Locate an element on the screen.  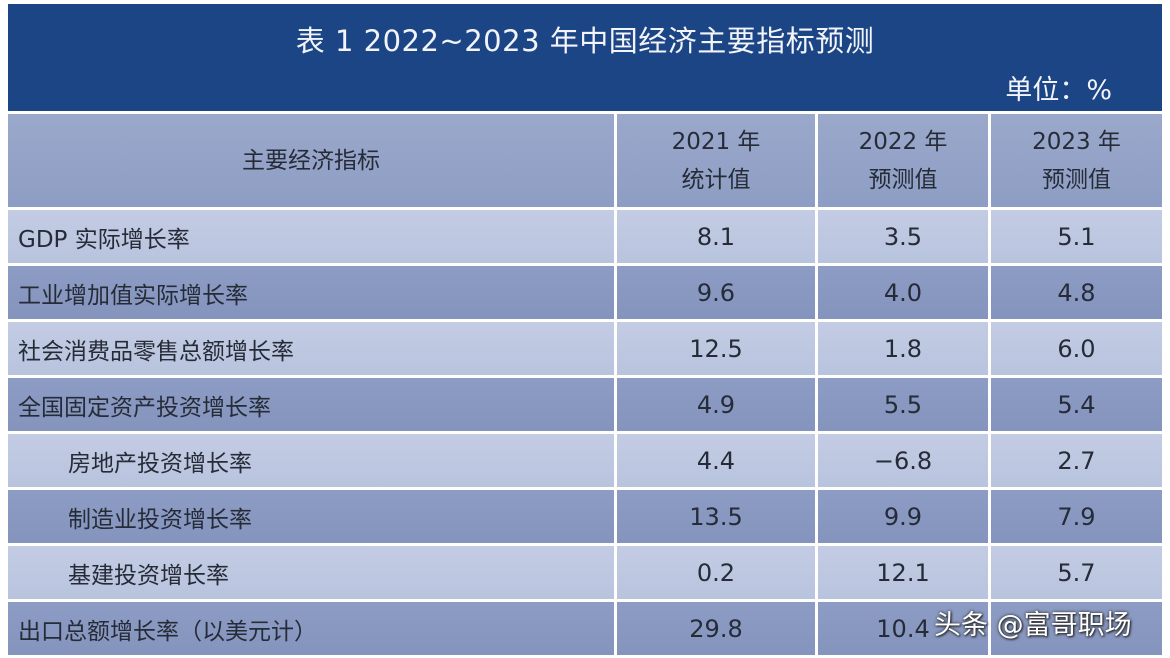
unit-label: 单位：% is located at coordinates (1058, 90).